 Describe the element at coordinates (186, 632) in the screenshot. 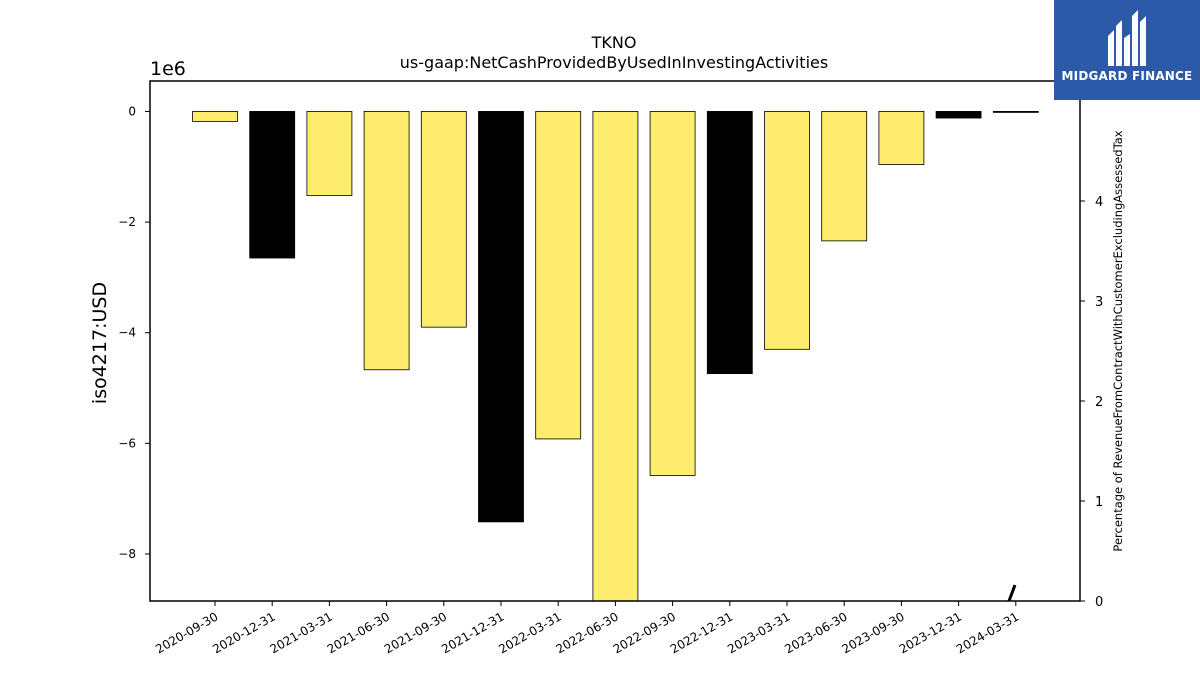

I see `x-tick-label: 2020-09-30` at that location.